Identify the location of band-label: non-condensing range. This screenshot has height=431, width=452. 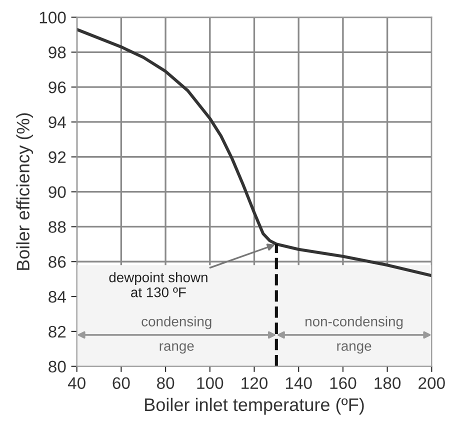
(354, 335).